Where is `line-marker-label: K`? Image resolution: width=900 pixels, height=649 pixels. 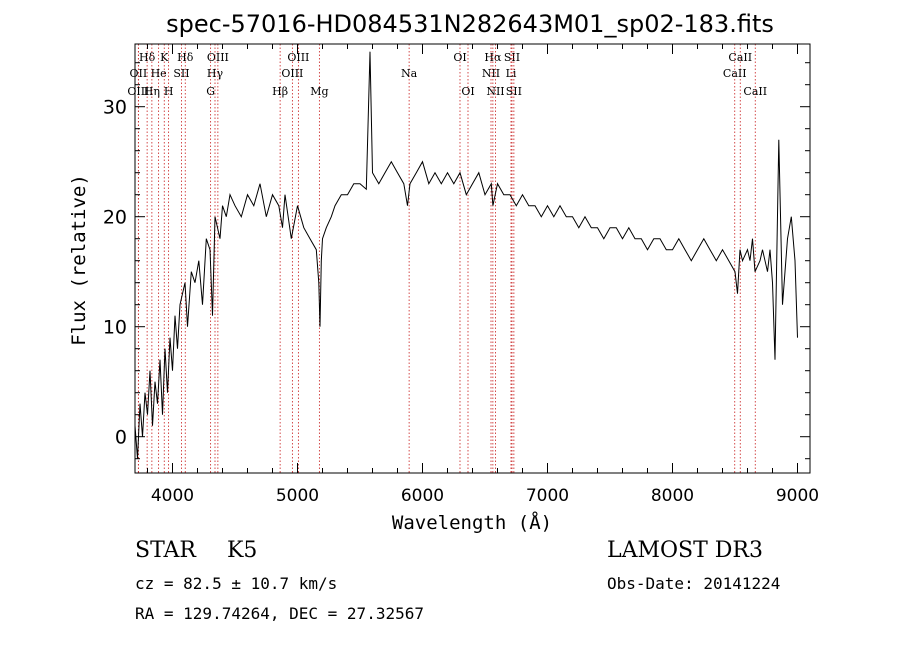
line-marker-label: K is located at coordinates (164, 57).